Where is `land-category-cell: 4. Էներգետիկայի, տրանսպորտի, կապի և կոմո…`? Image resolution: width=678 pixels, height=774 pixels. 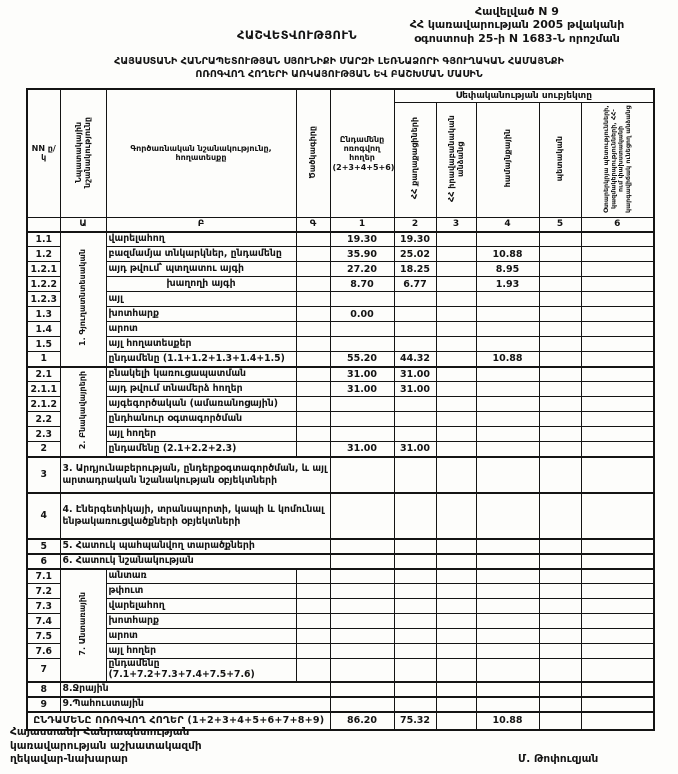 land-category-cell: 4. Էներգետիկայի, տրանսպորտի, կապի և կոմո… is located at coordinates (195, 515).